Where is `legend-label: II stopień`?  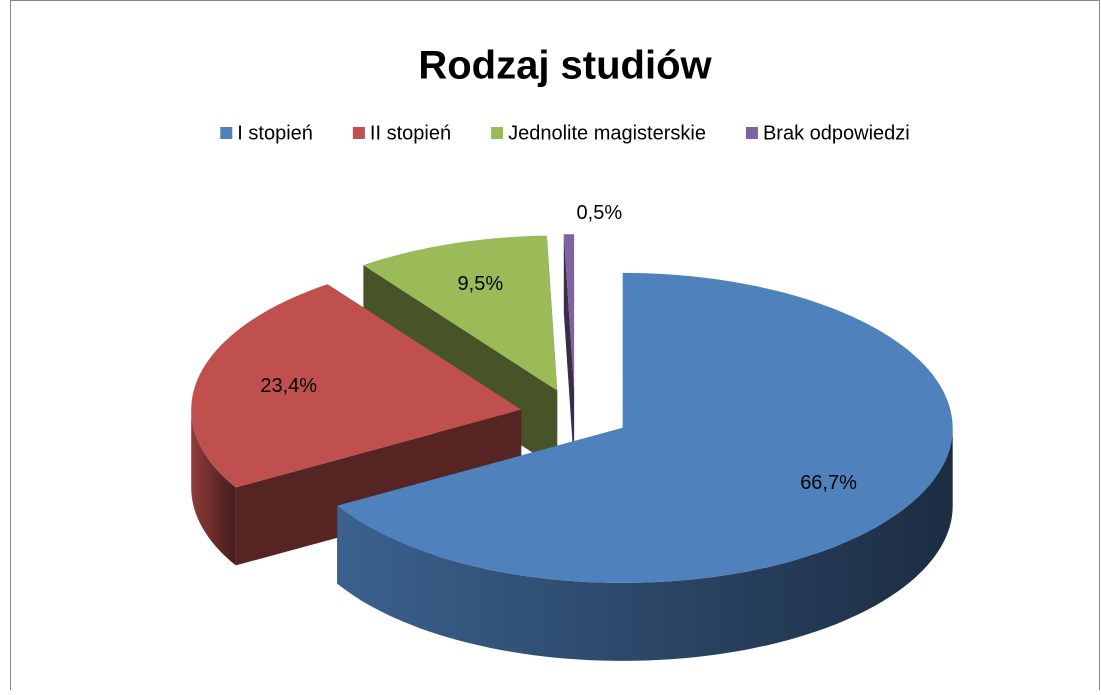 legend-label: II stopień is located at coordinates (410, 133).